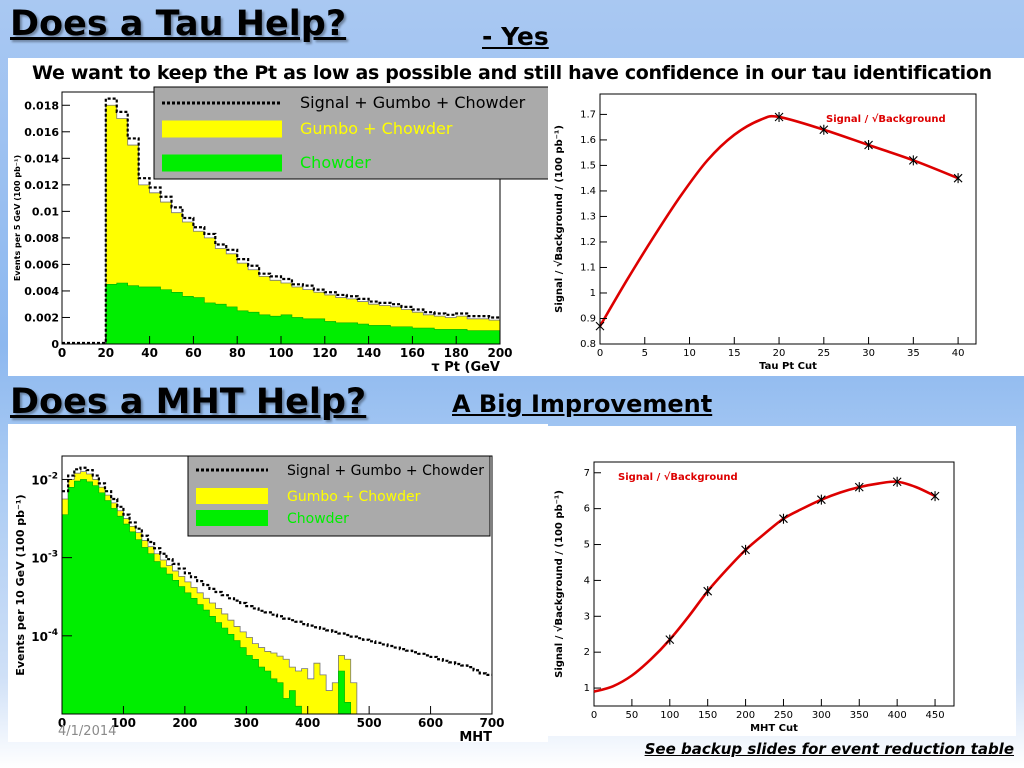 This screenshot has width=1024, height=768. I want to click on x-axis-label: Tau Pt Cut, so click(788, 366).